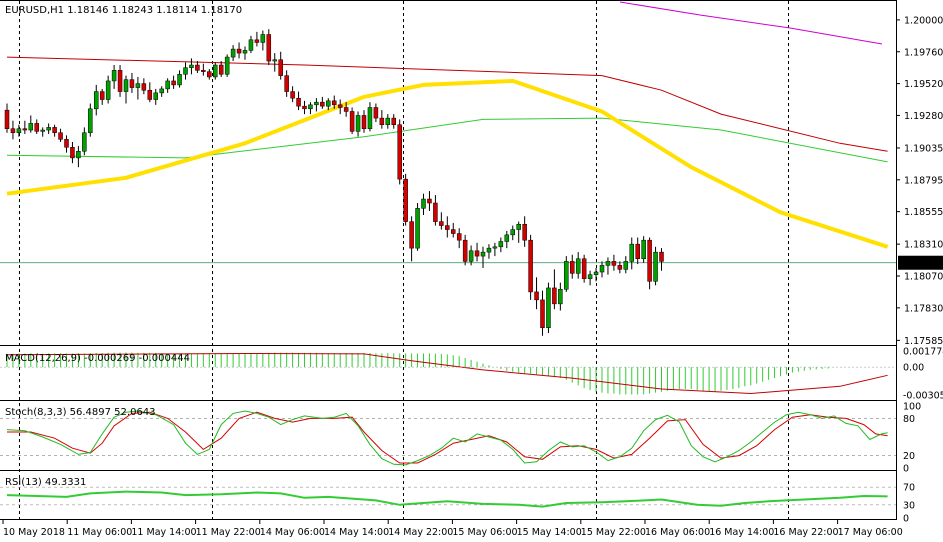  I want to click on time-tick-label: 16 May 22:00, so click(805, 532).